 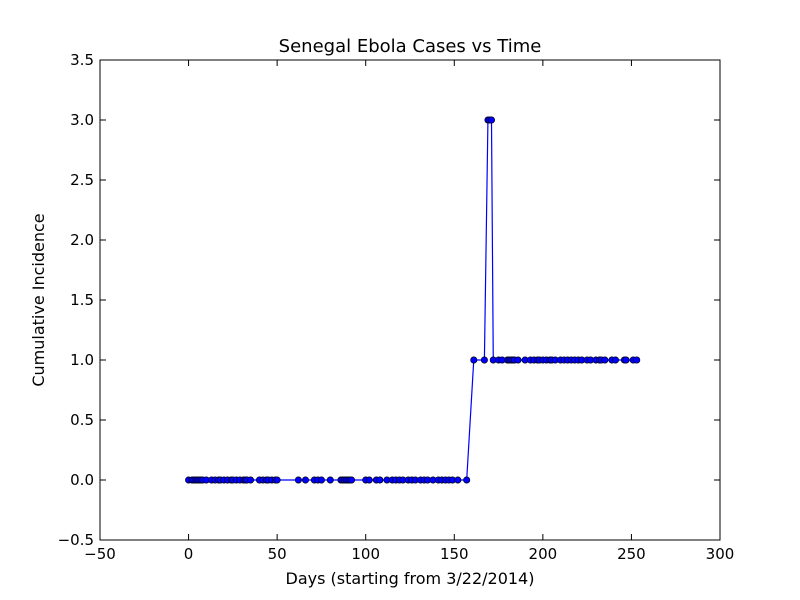 What do you see at coordinates (82, 240) in the screenshot?
I see `y-tick-label: 2.0` at bounding box center [82, 240].